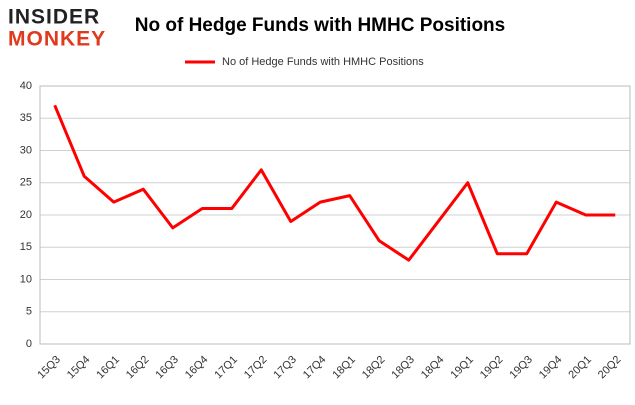 The width and height of the screenshot is (635, 405). Describe the element at coordinates (323, 62) in the screenshot. I see `legend-label: No of Hedge Funds with HMHC Positions` at that location.